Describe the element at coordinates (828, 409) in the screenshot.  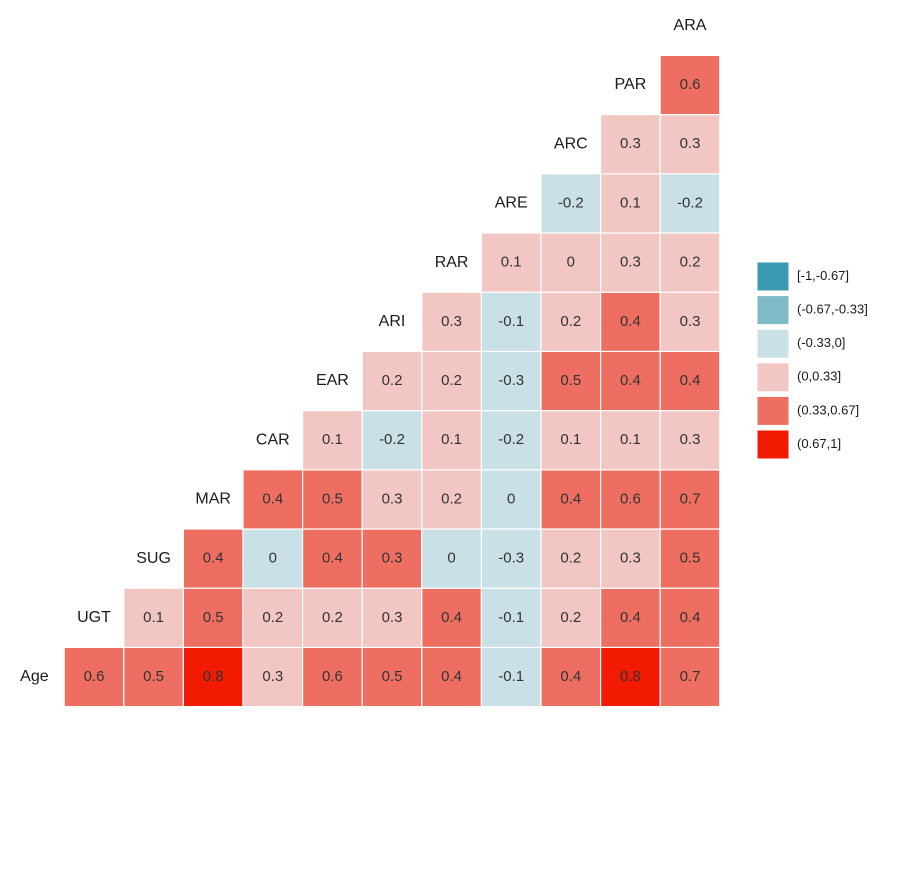
I see `legend-label: (0.33,0.67]` at that location.